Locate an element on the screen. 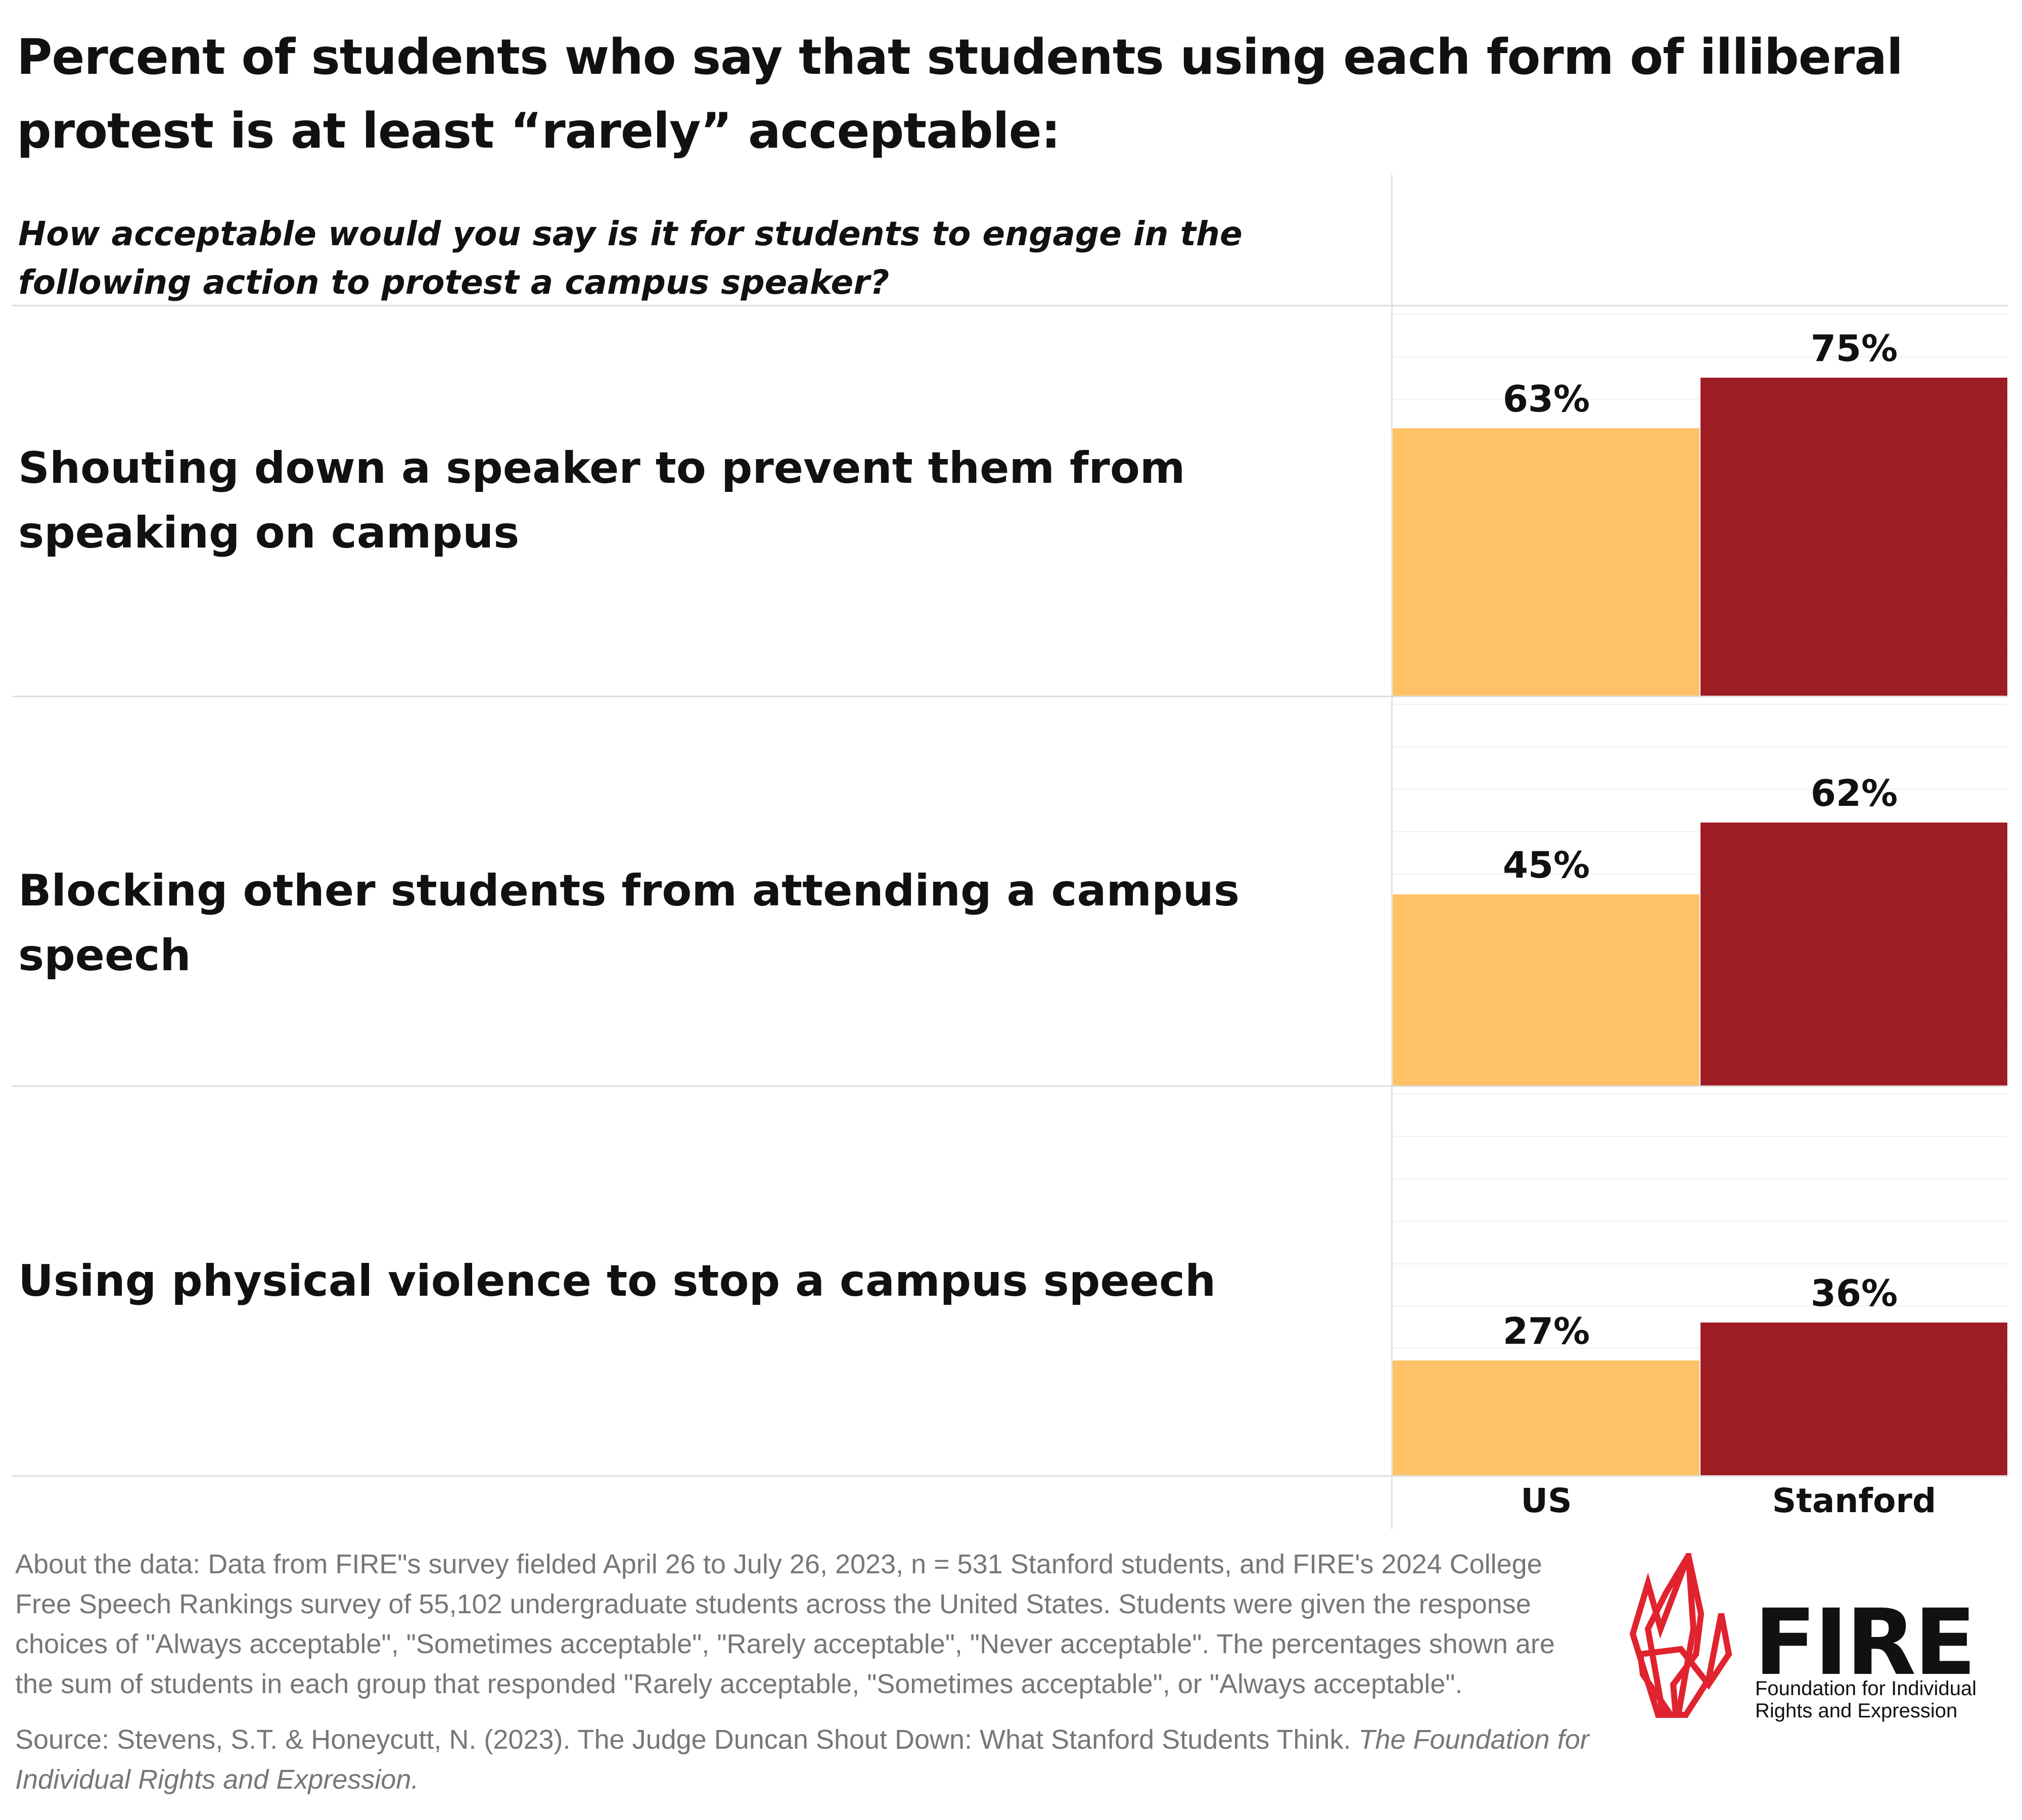 The width and height of the screenshot is (2022, 1820). value-label-us-0: 63% is located at coordinates (1546, 399).